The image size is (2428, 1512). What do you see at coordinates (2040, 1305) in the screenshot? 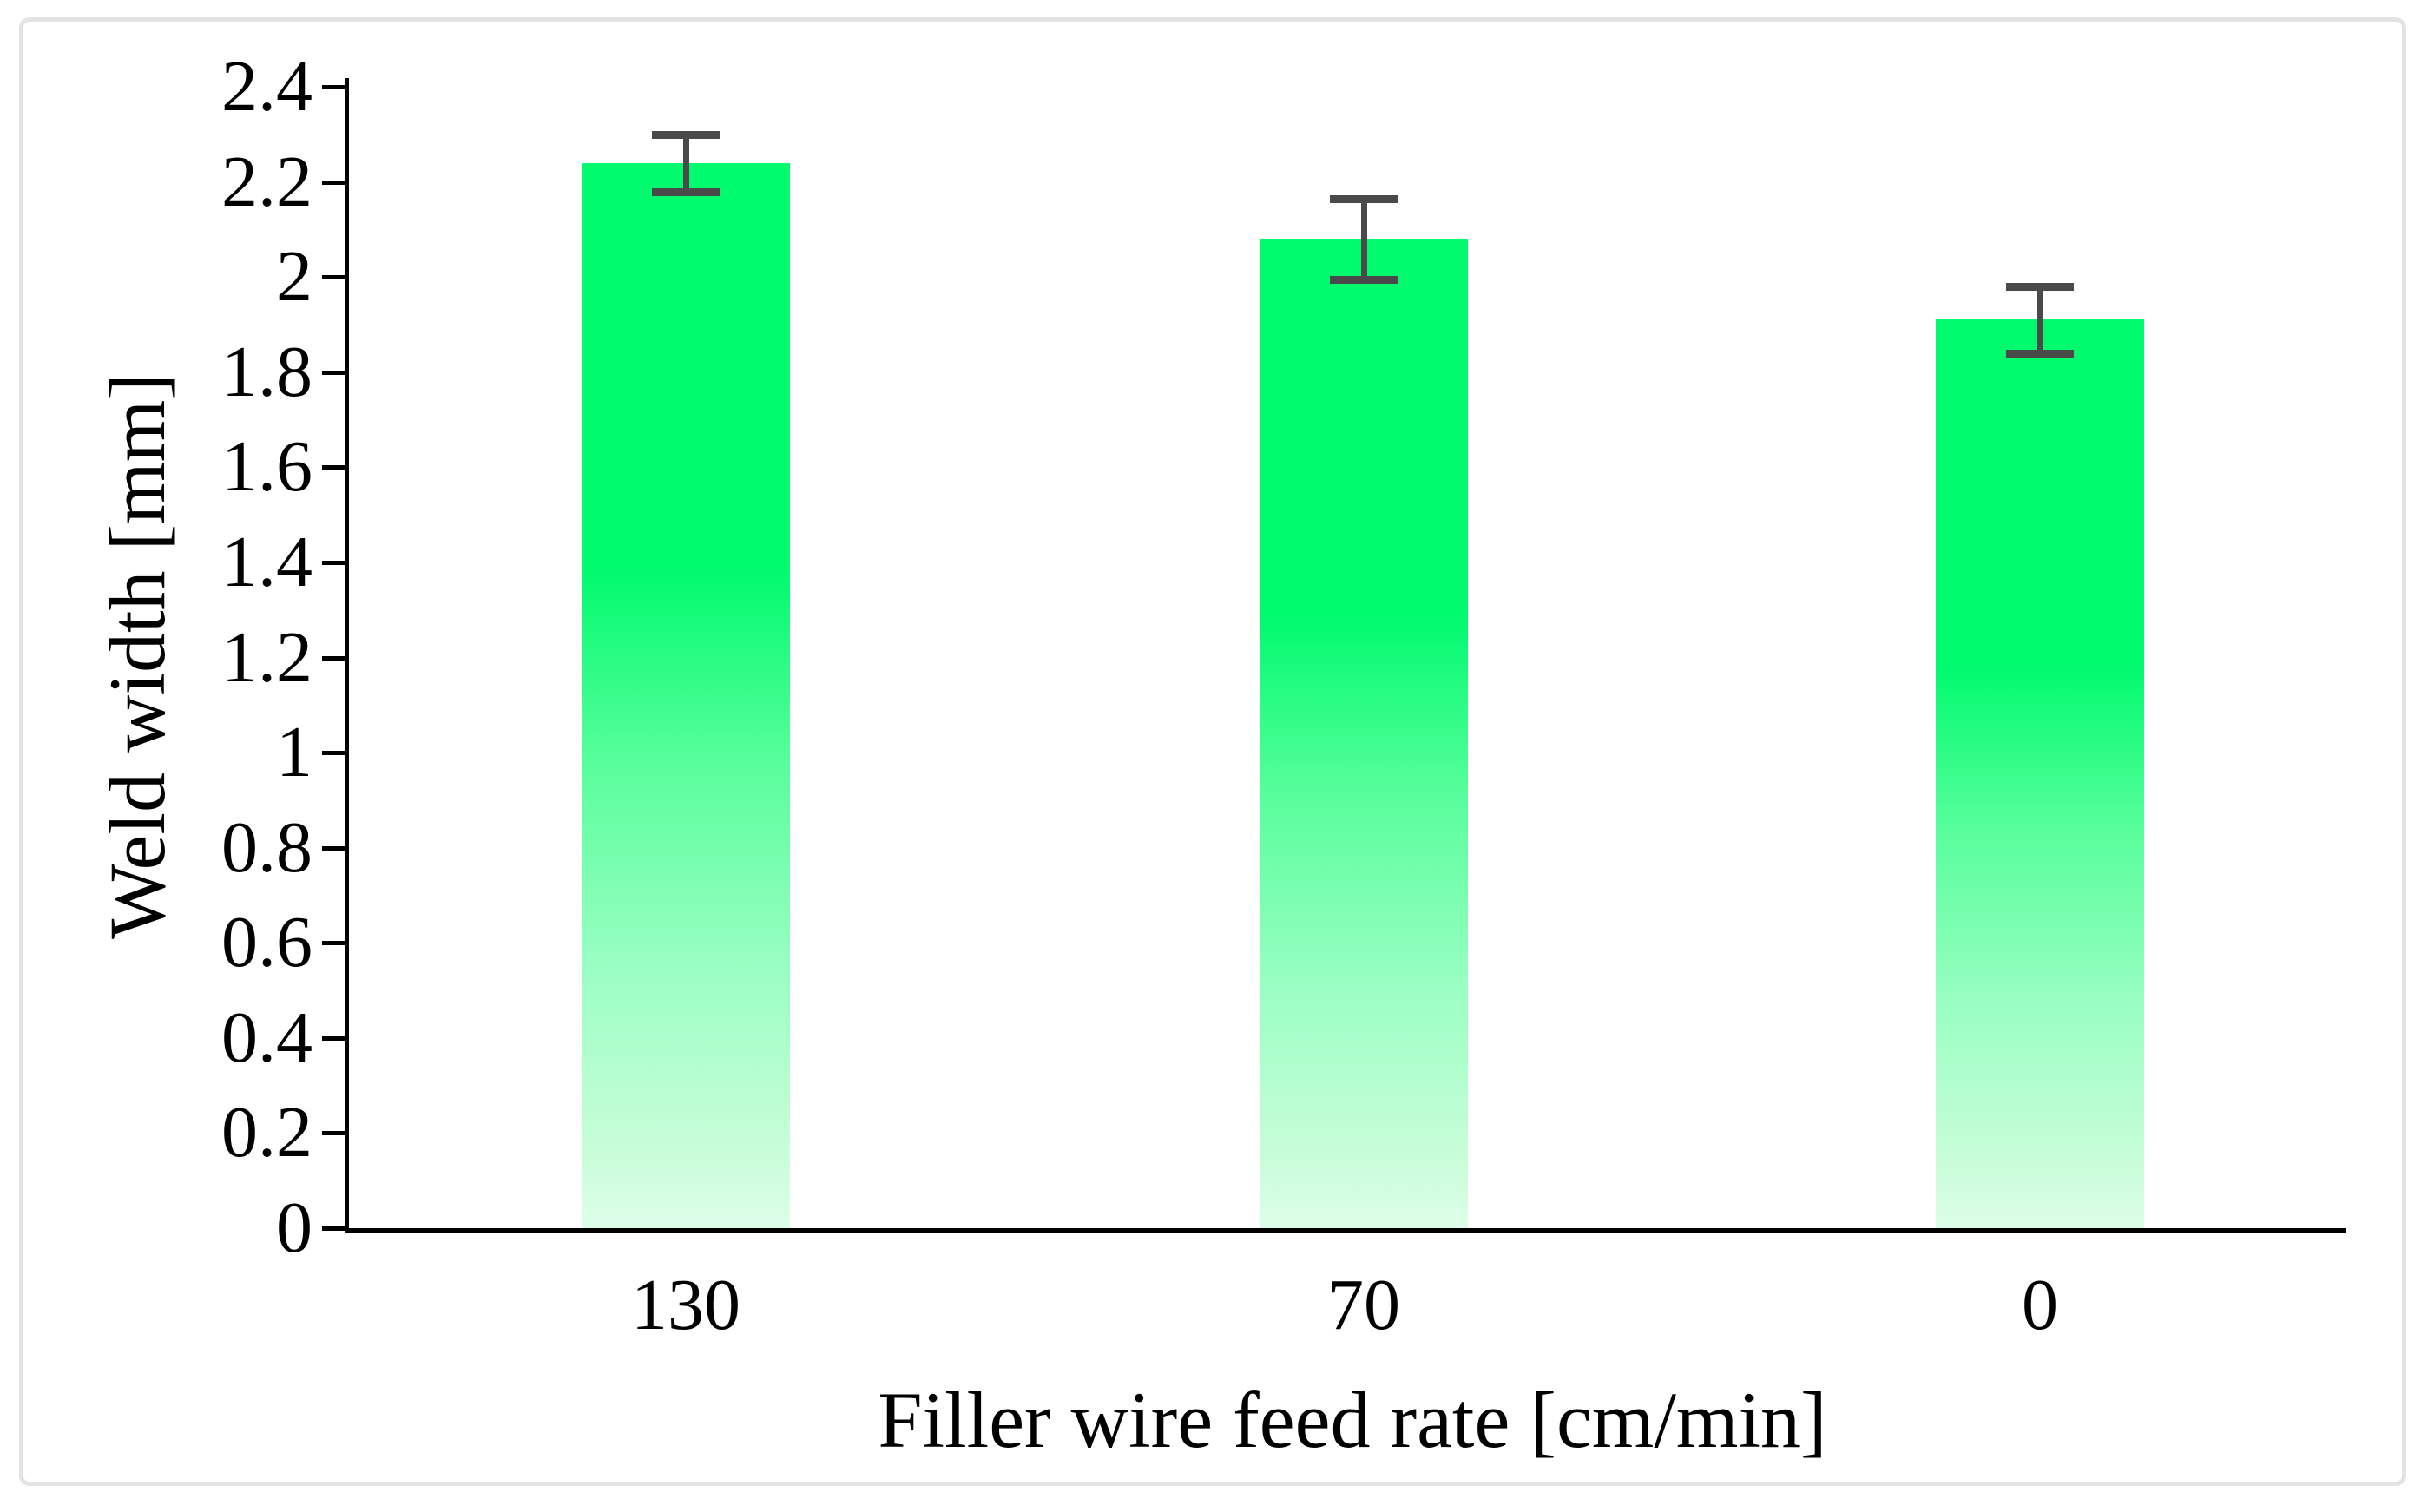
I see `x-category-label: 0` at bounding box center [2040, 1305].